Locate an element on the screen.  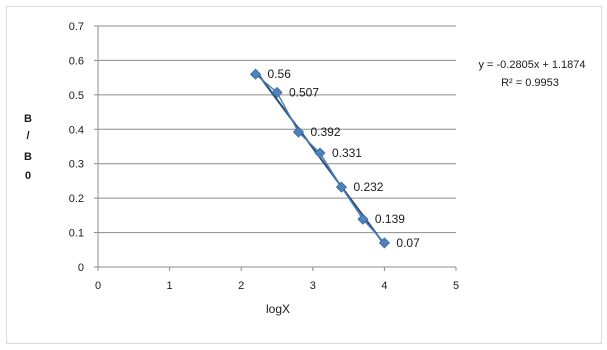
data-label: 0.507 is located at coordinates (304, 92).